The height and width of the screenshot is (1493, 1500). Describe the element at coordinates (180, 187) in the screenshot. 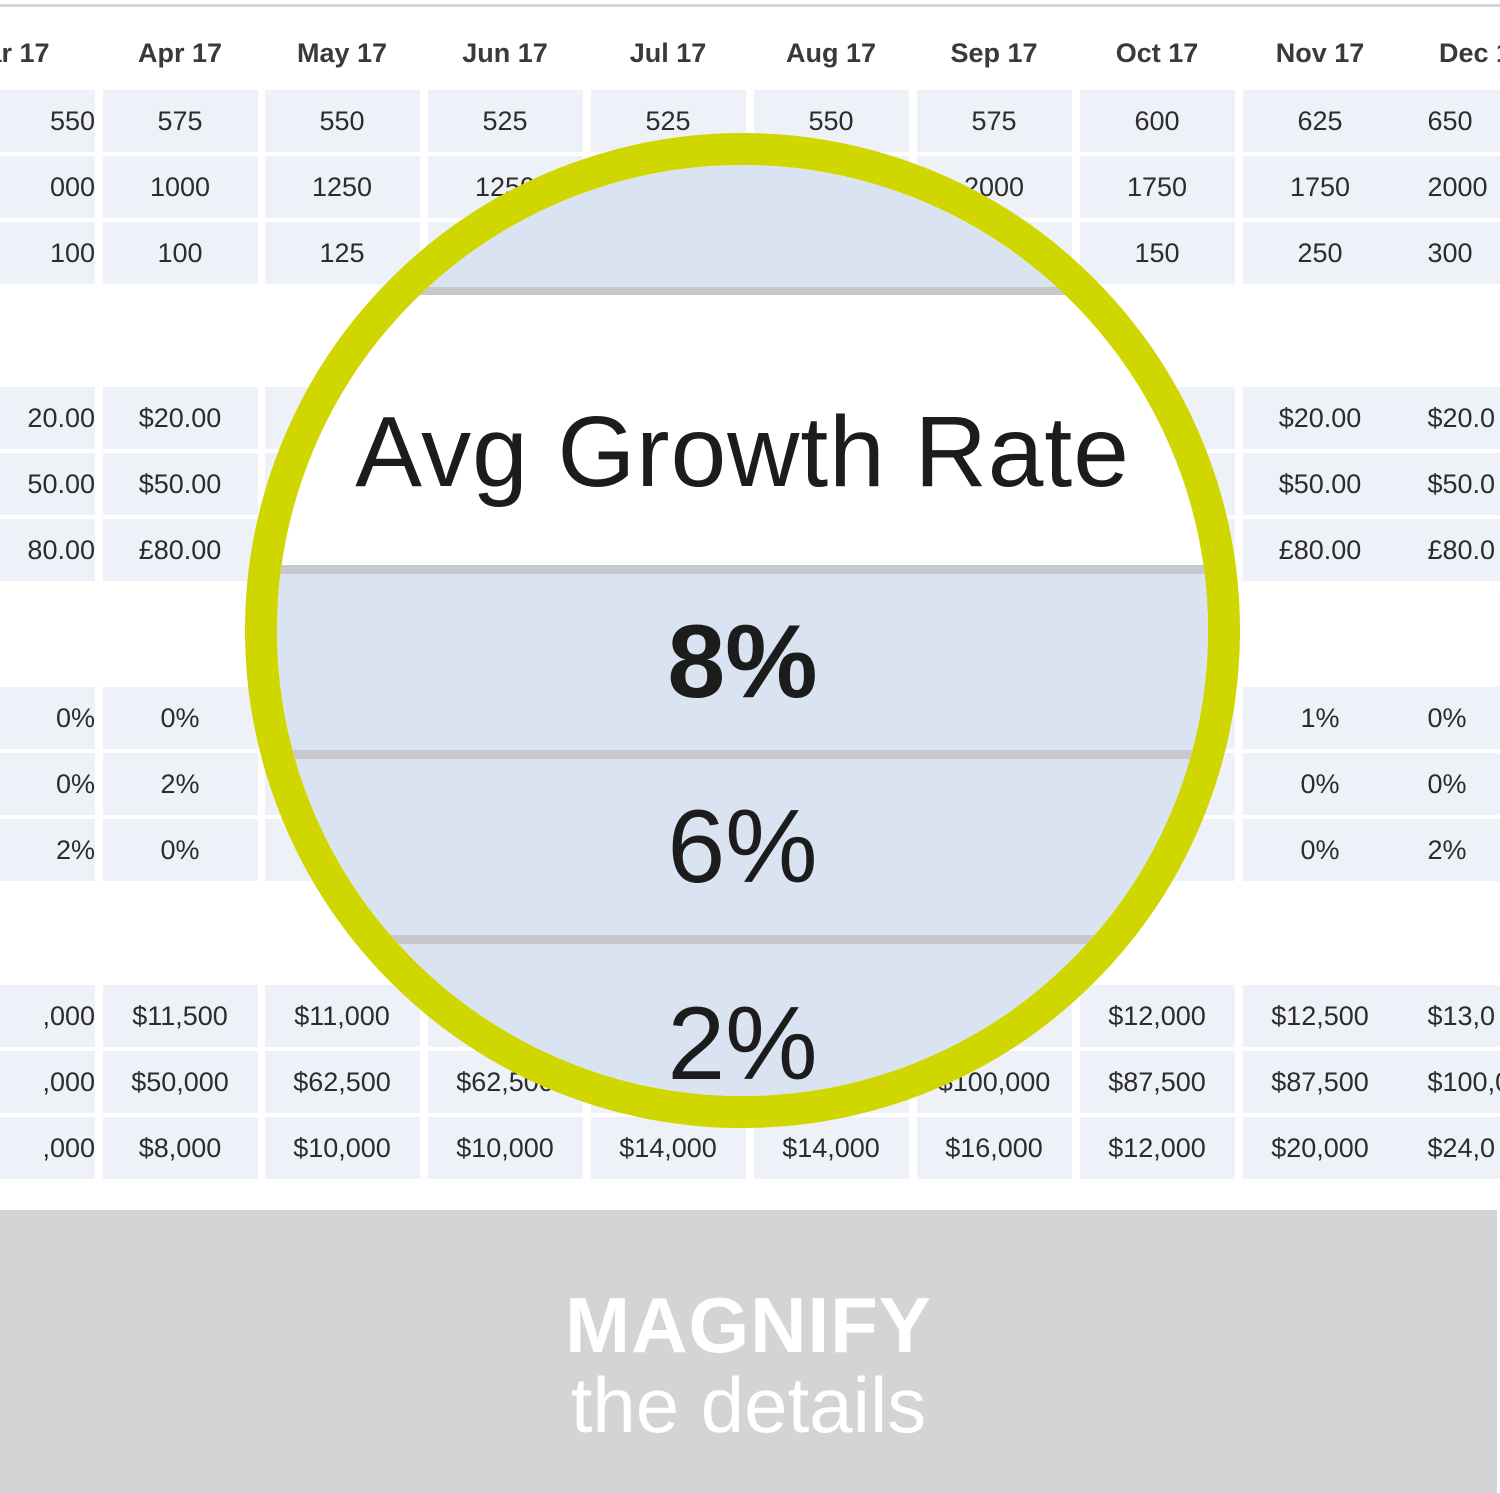

I see `table-cell: 1000` at that location.